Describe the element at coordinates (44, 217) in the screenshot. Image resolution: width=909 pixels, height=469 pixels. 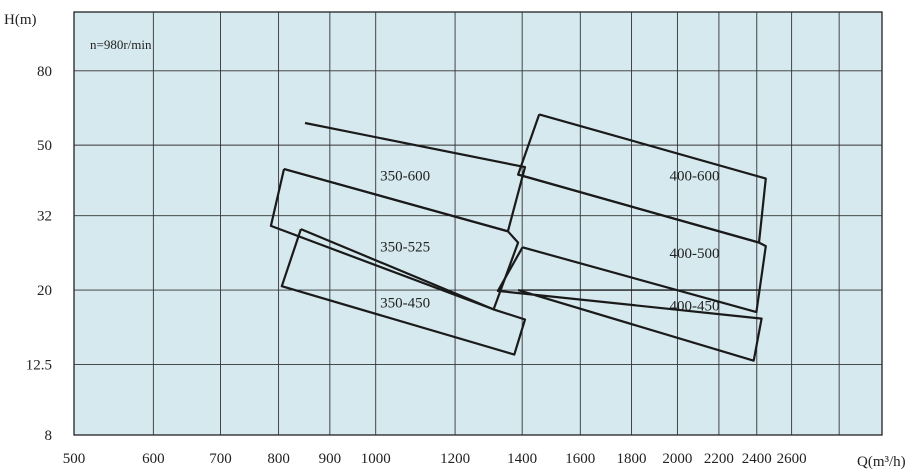
I see `y-tick-label: 32` at that location.